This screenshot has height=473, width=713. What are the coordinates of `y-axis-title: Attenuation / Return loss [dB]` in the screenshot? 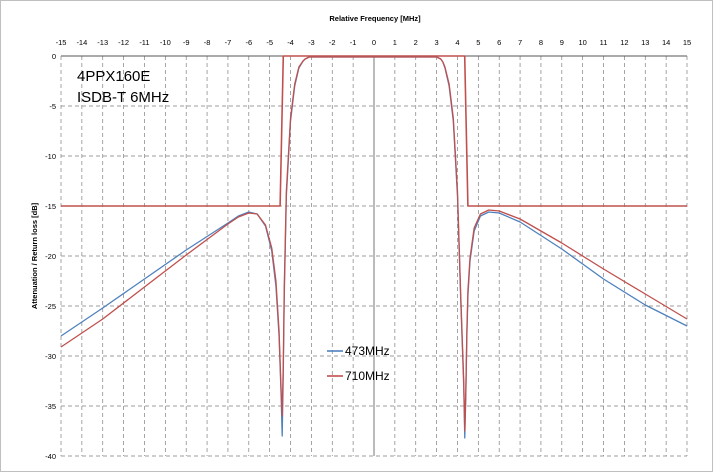 It's located at (34, 255).